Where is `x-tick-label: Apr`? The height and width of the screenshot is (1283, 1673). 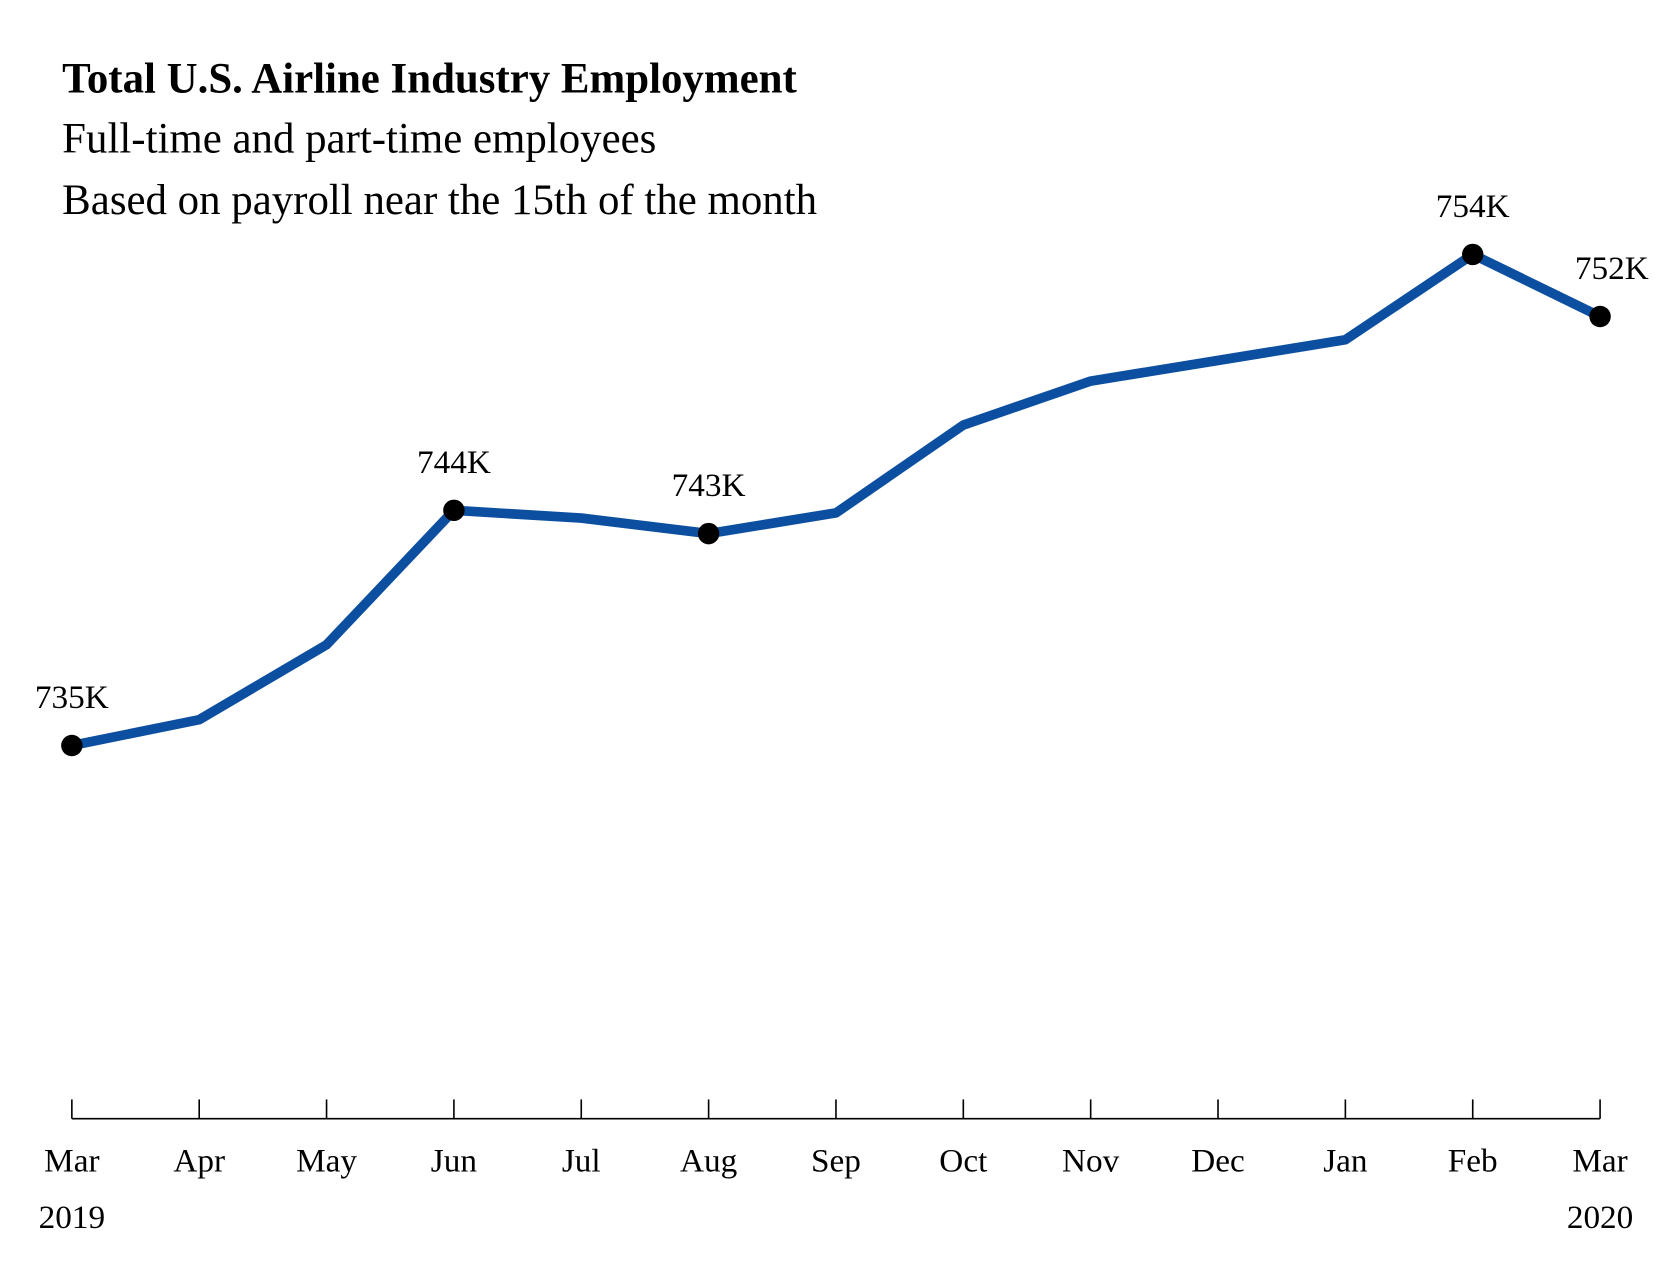
x-tick-label: Apr is located at coordinates (199, 1160).